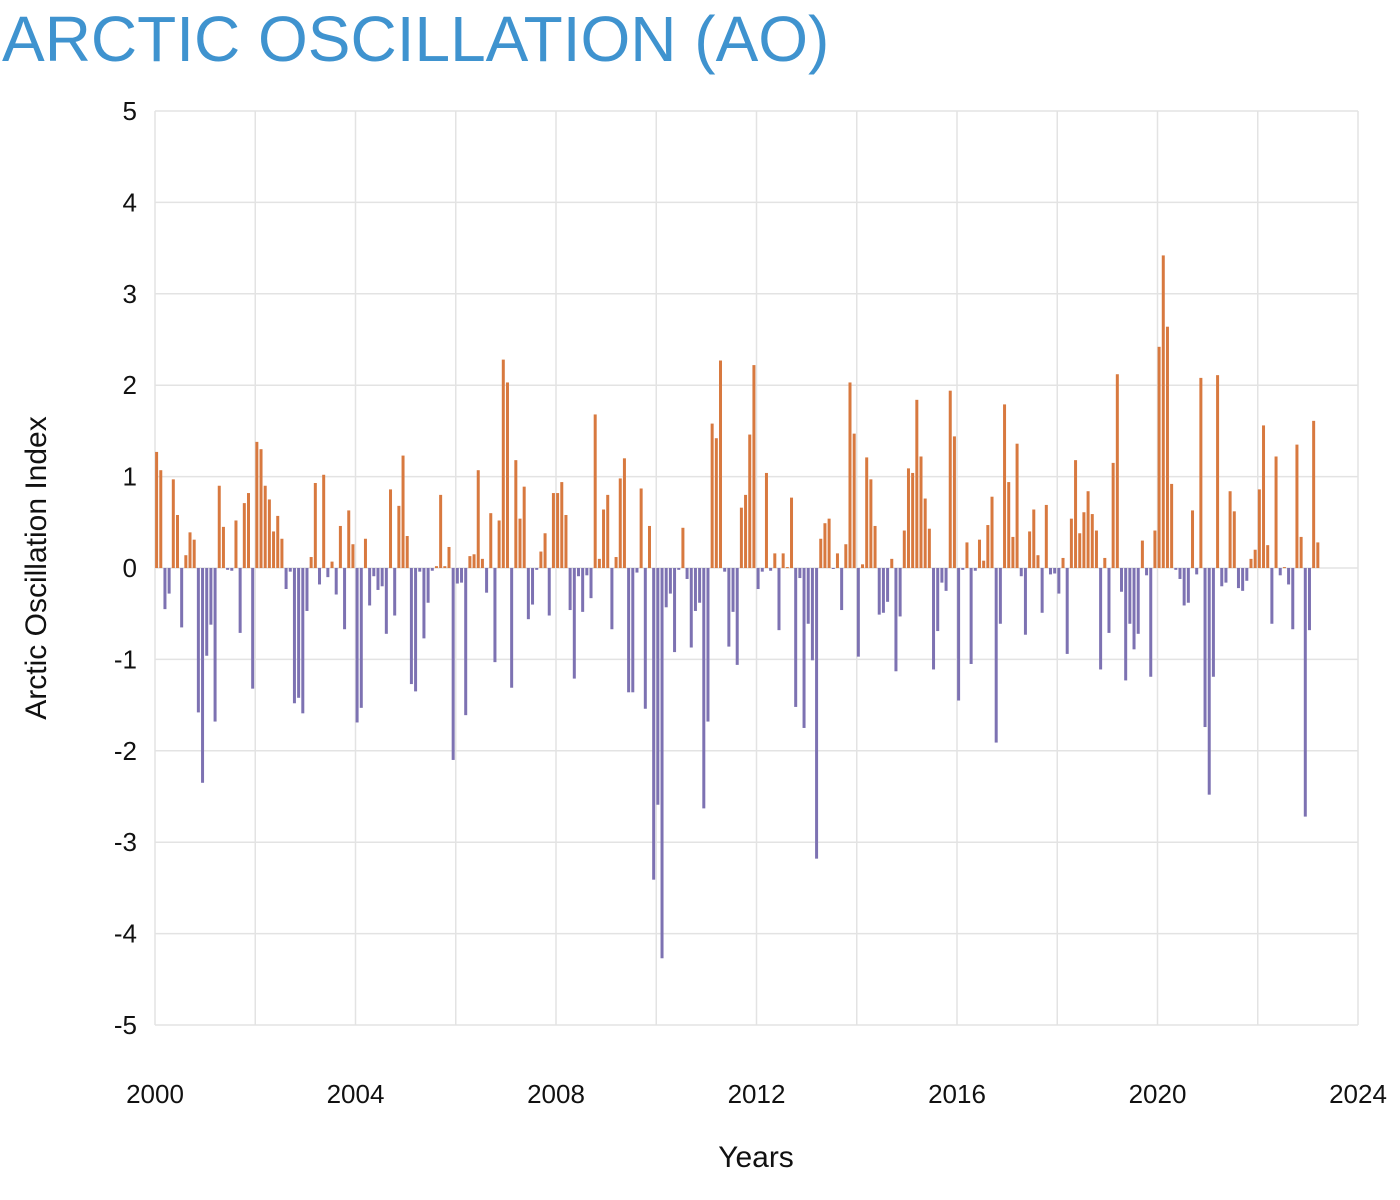 The height and width of the screenshot is (1200, 1400). What do you see at coordinates (125, 659) in the screenshot?
I see `y-tick-label: -1` at bounding box center [125, 659].